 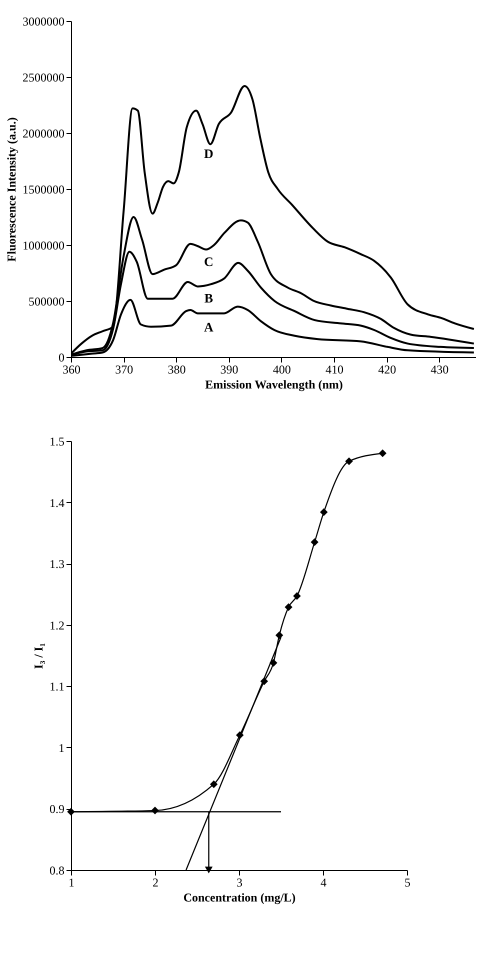 I want to click on y-tick-label: 2500000, so click(x=43, y=77).